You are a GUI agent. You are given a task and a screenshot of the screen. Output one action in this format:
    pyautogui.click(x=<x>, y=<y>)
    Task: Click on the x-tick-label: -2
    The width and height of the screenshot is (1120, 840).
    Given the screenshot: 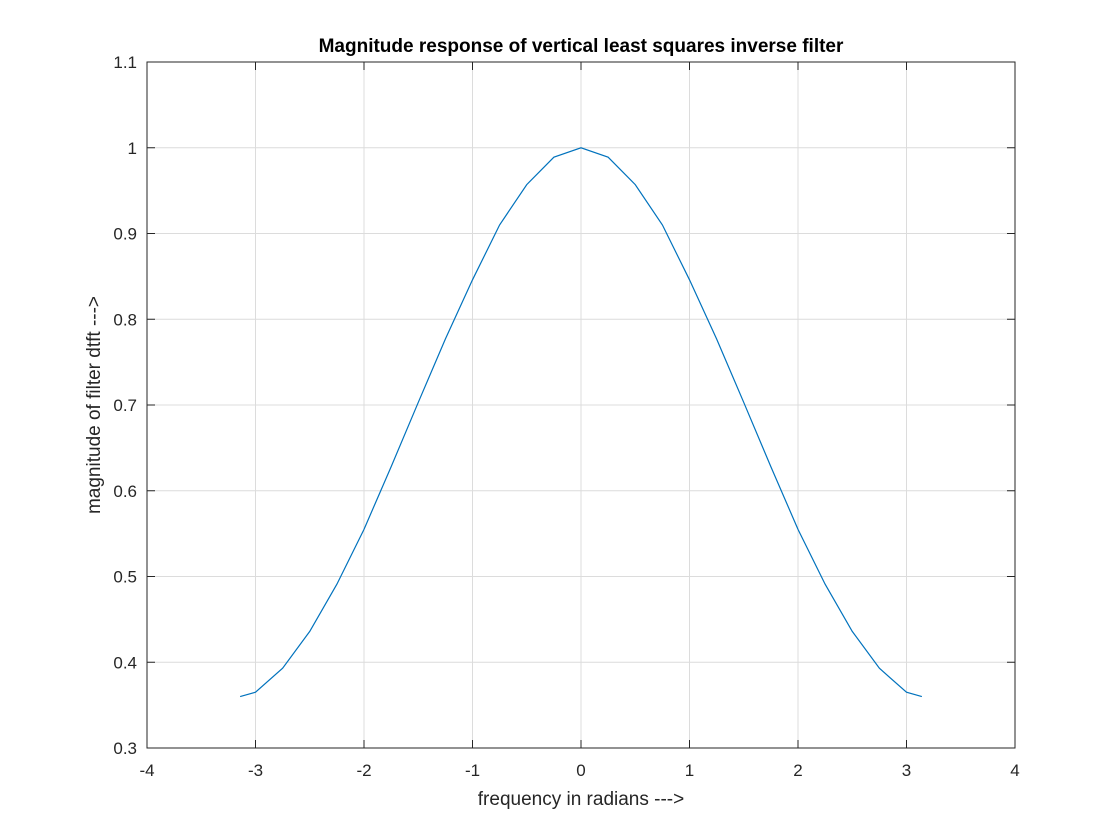 What is the action you would take?
    pyautogui.click(x=363, y=770)
    